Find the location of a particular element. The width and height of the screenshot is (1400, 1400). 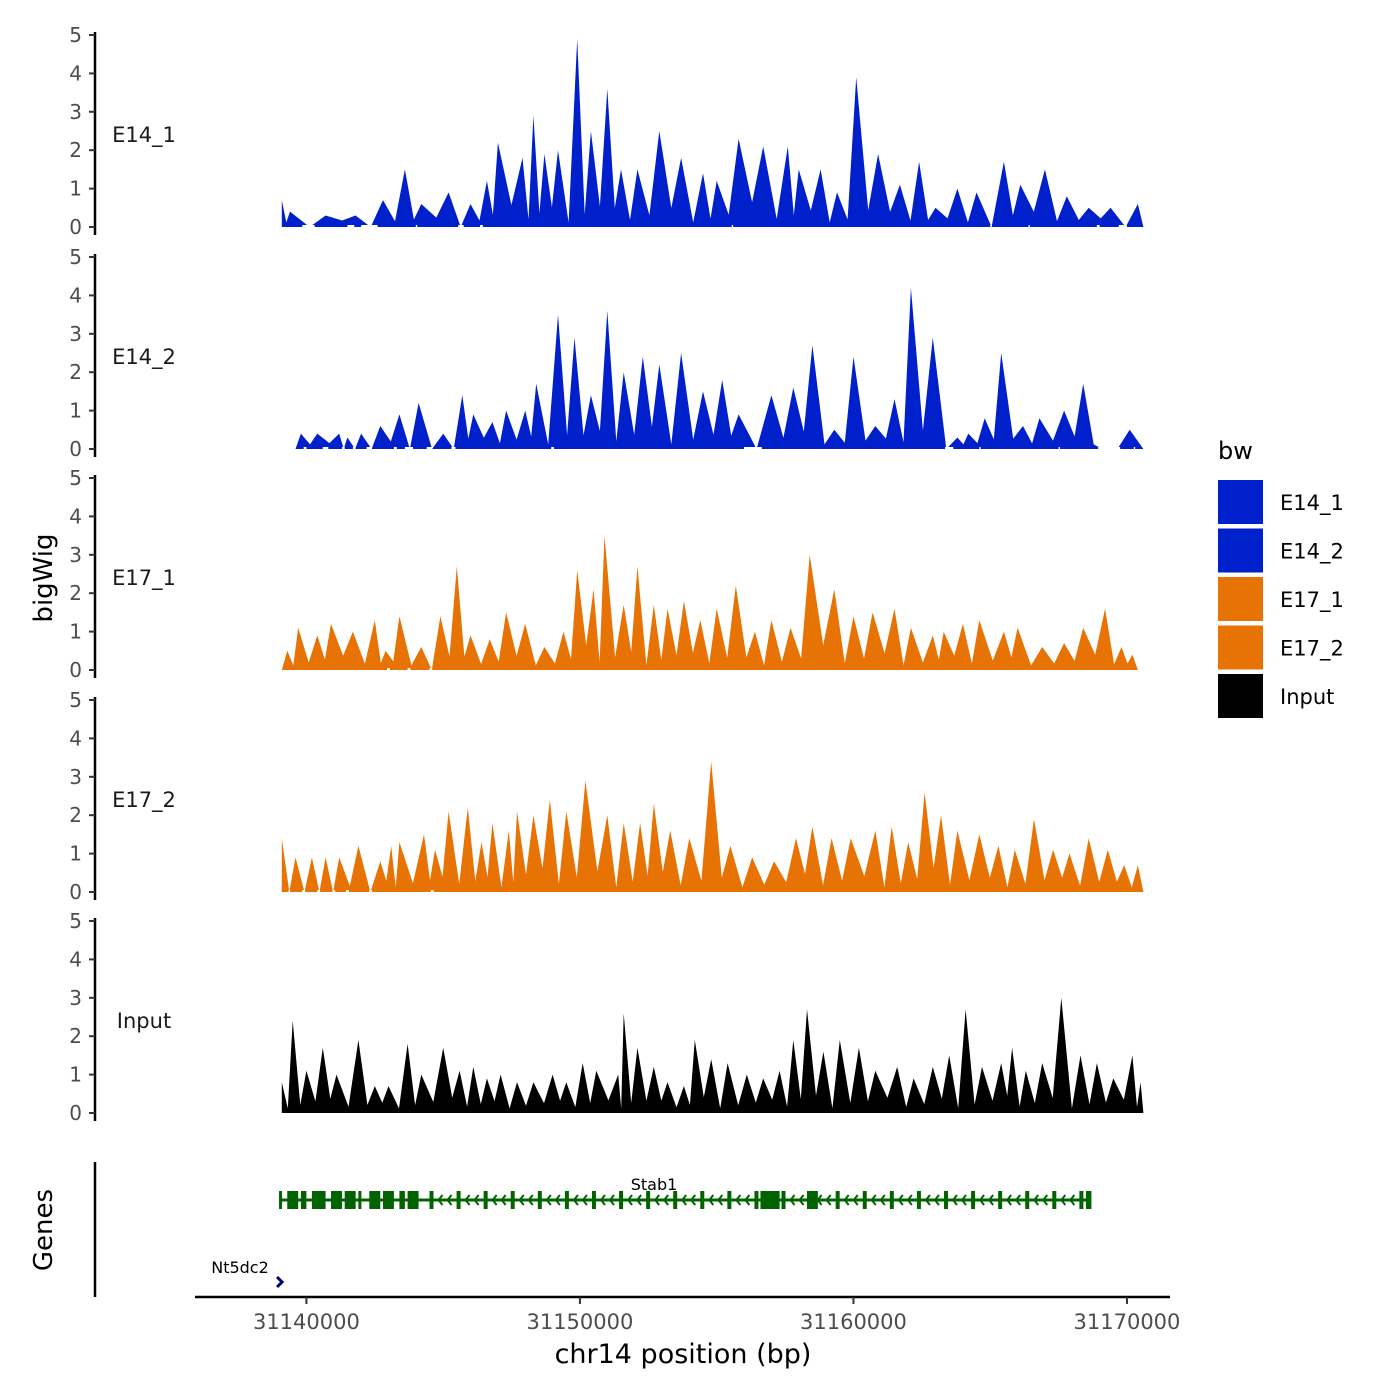

x-tick-label: 31150000 is located at coordinates (579, 1322).